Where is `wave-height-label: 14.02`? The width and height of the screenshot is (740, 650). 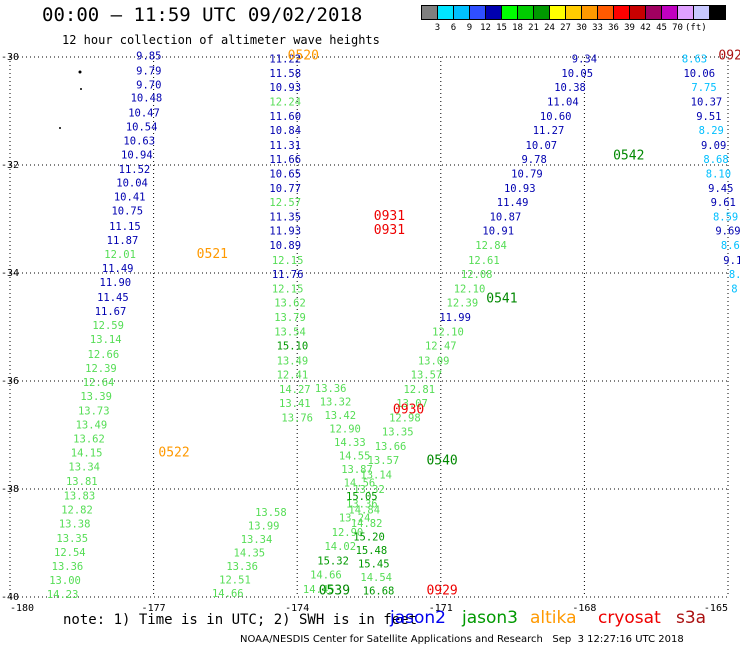
wave-height-label: 14.02 is located at coordinates (340, 547).